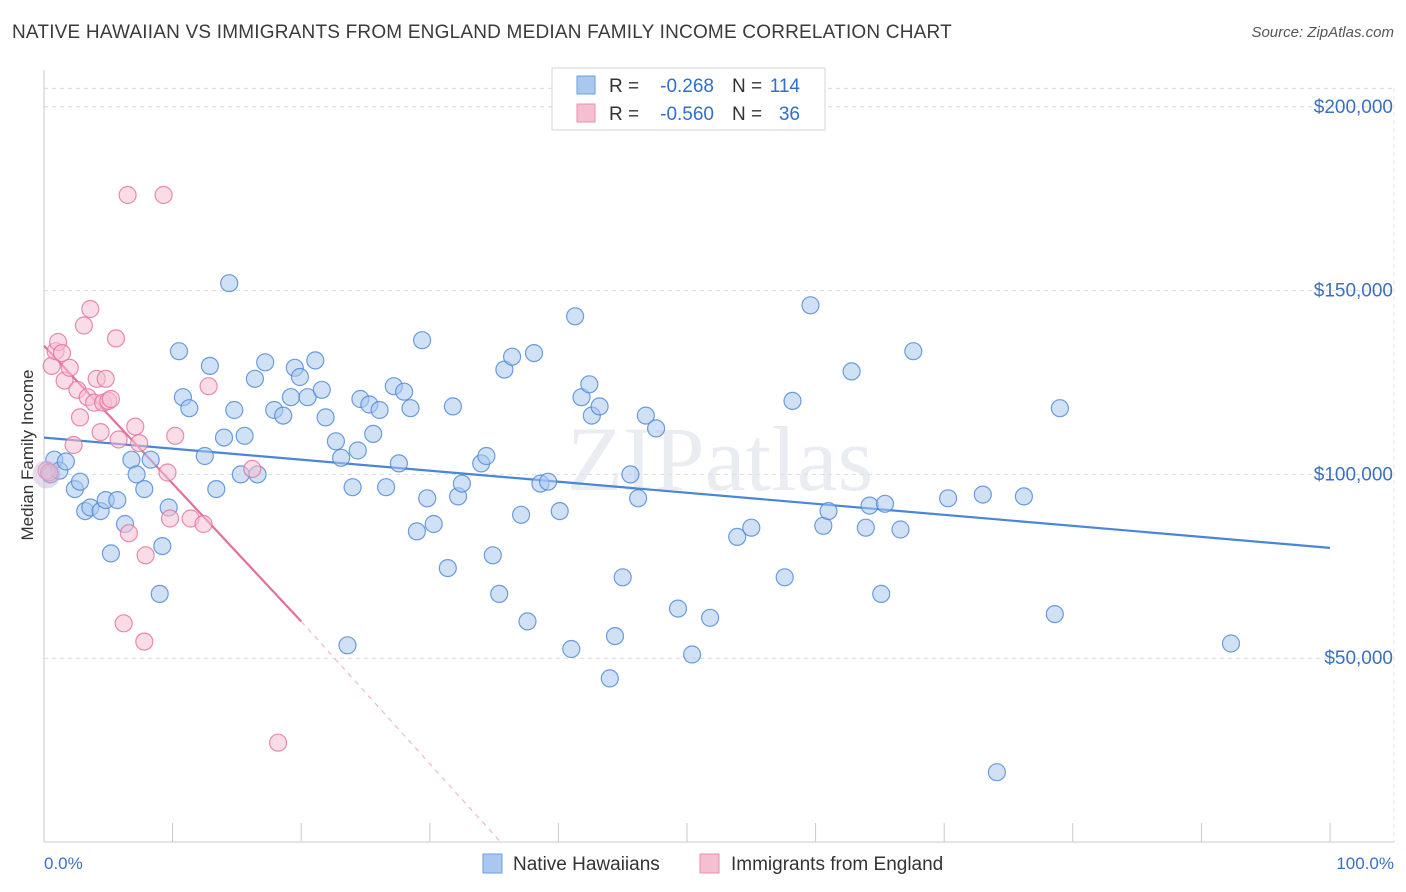 Image resolution: width=1406 pixels, height=892 pixels. Describe the element at coordinates (747, 86) in the screenshot. I see `legend-n-label-1: N =` at that location.